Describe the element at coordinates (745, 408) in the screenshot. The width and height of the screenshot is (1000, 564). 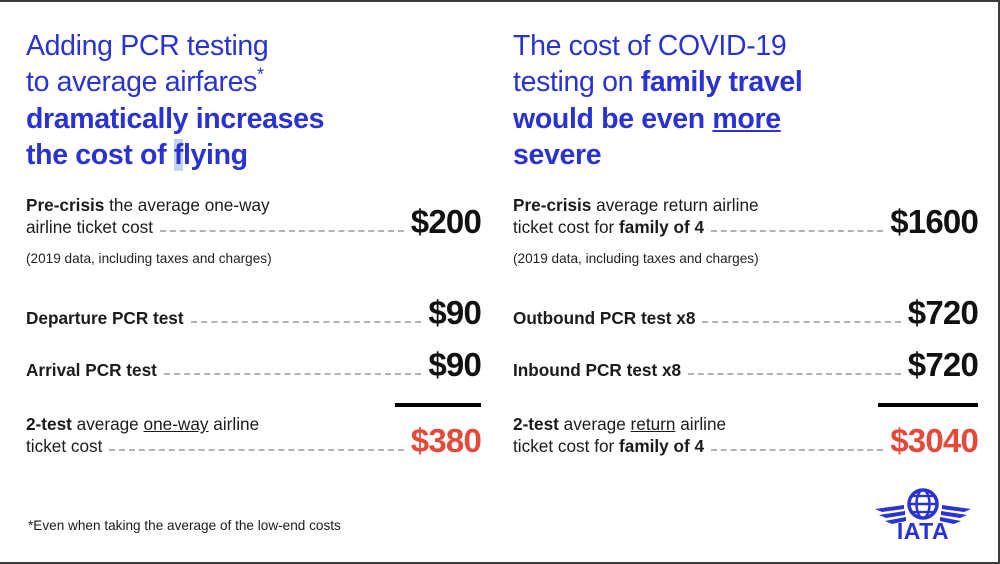
I see `right-total-rule-wrap` at that location.